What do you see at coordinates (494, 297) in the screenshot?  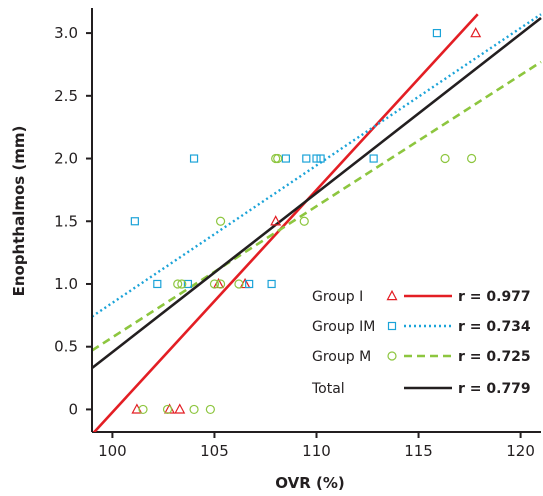 I see `legend-r-group-i: r = 0.977` at bounding box center [494, 297].